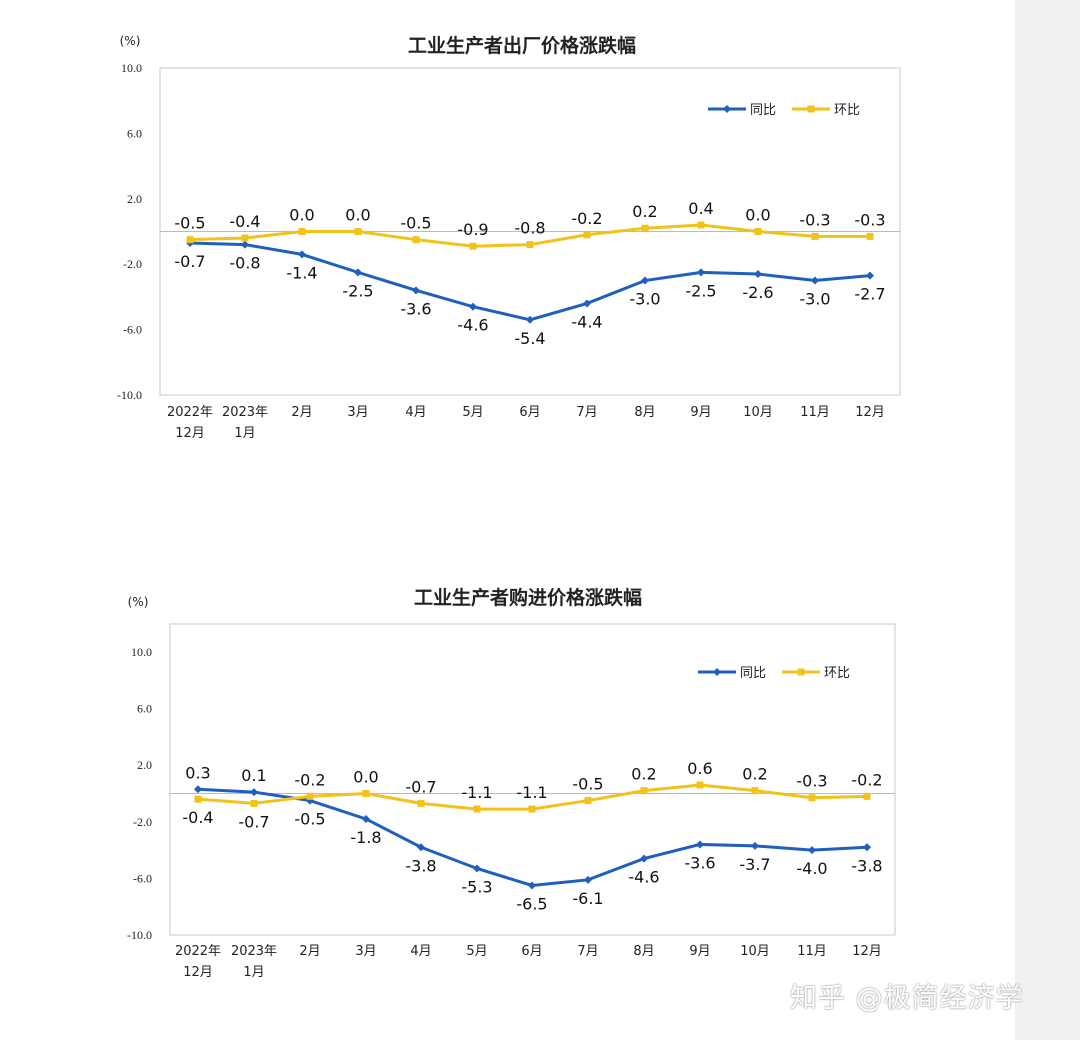 This screenshot has width=1080, height=1040. Describe the element at coordinates (907, 998) in the screenshot. I see `watermark: 知乎 @极简经济学` at that location.